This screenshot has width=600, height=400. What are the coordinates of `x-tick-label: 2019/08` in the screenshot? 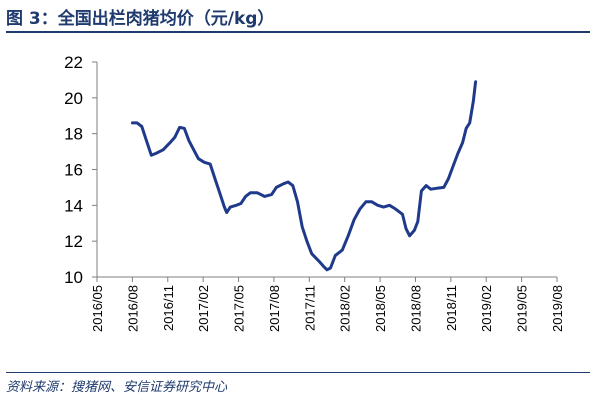 It's located at (557, 308).